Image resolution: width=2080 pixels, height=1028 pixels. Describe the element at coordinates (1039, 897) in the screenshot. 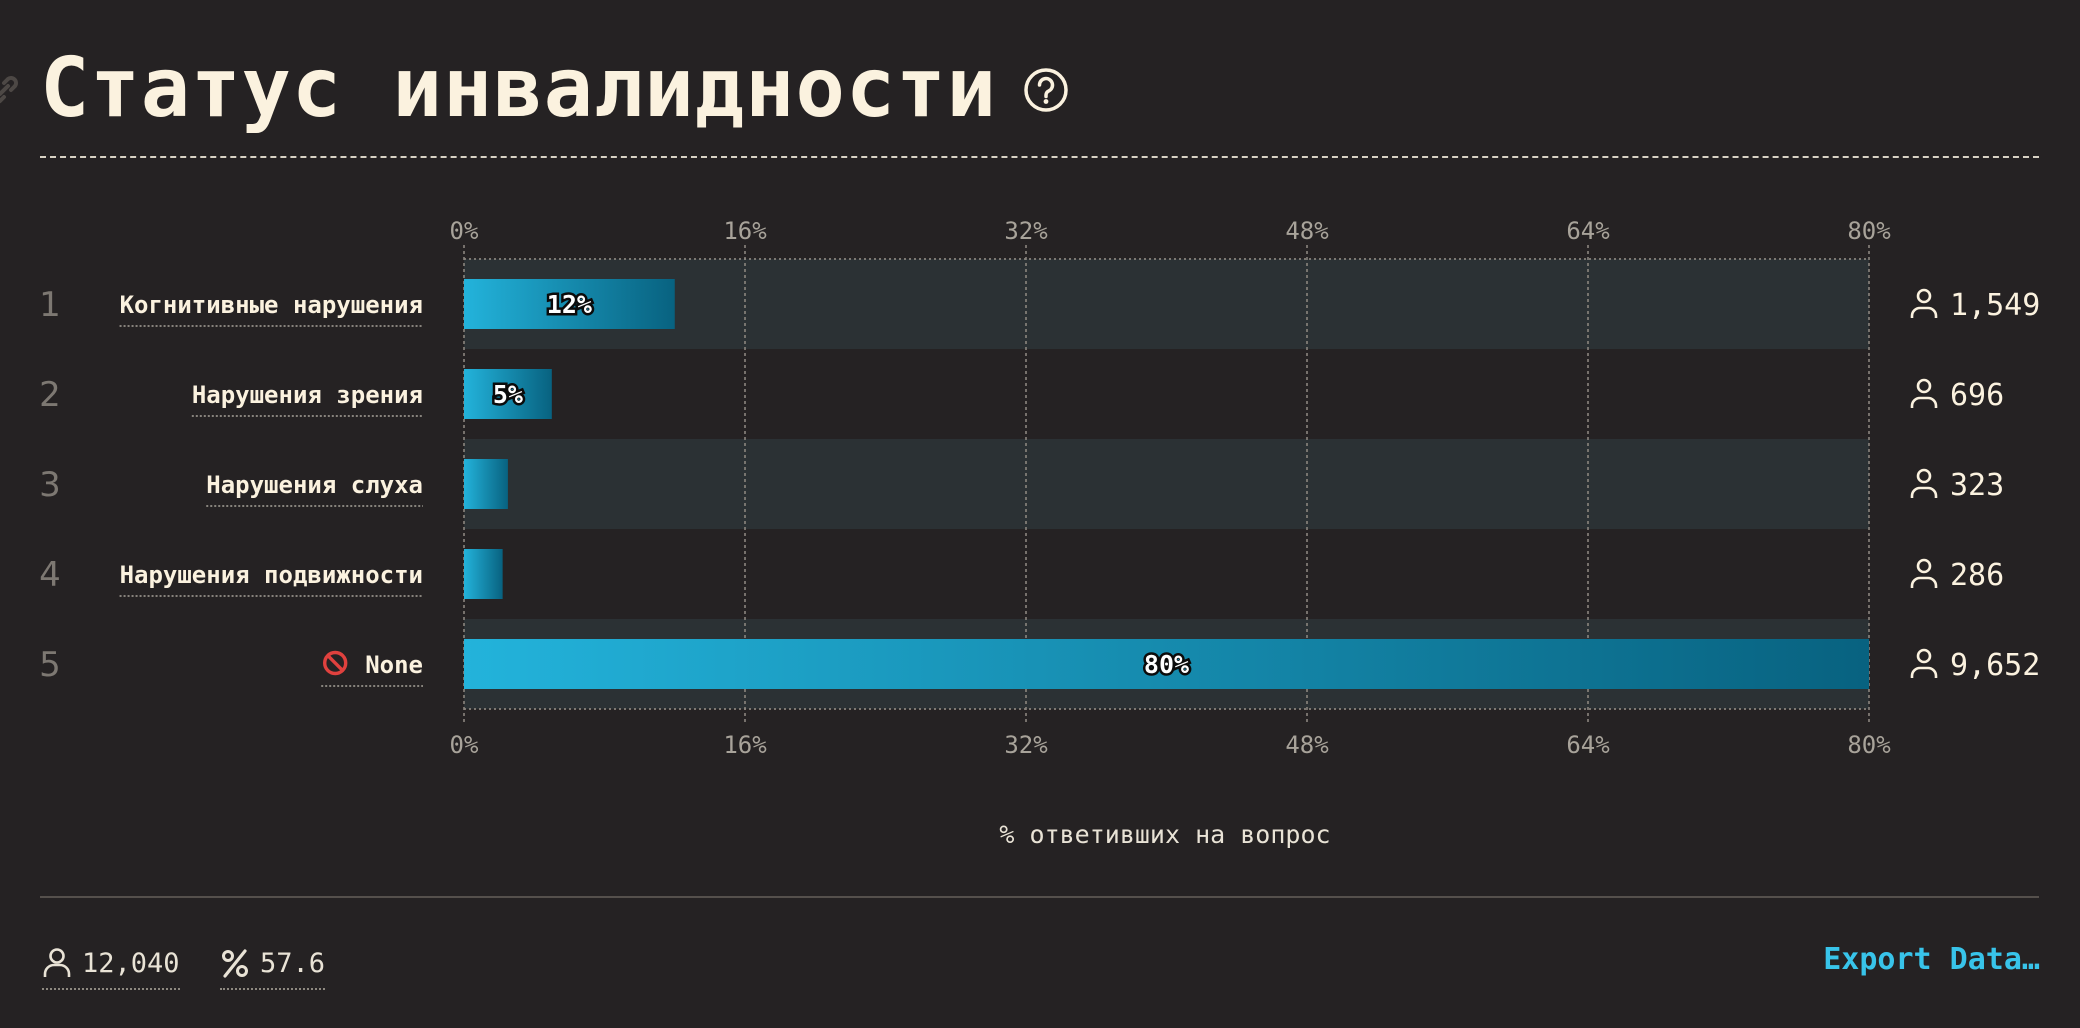

I see `footer-divider` at that location.